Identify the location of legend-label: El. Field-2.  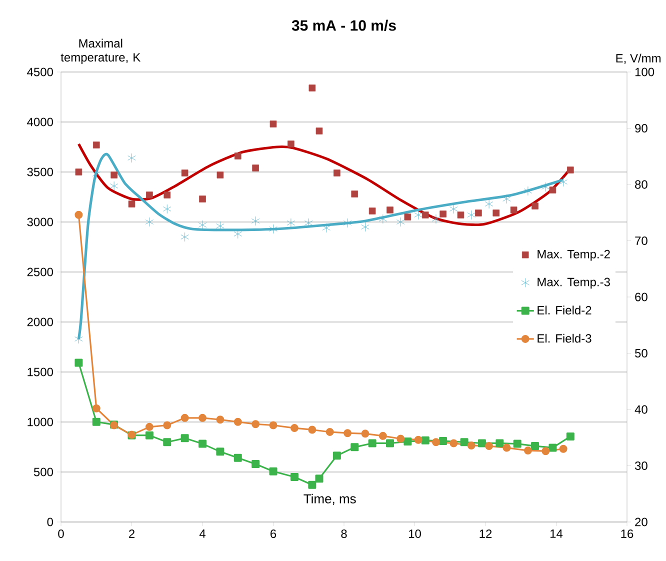
(565, 310).